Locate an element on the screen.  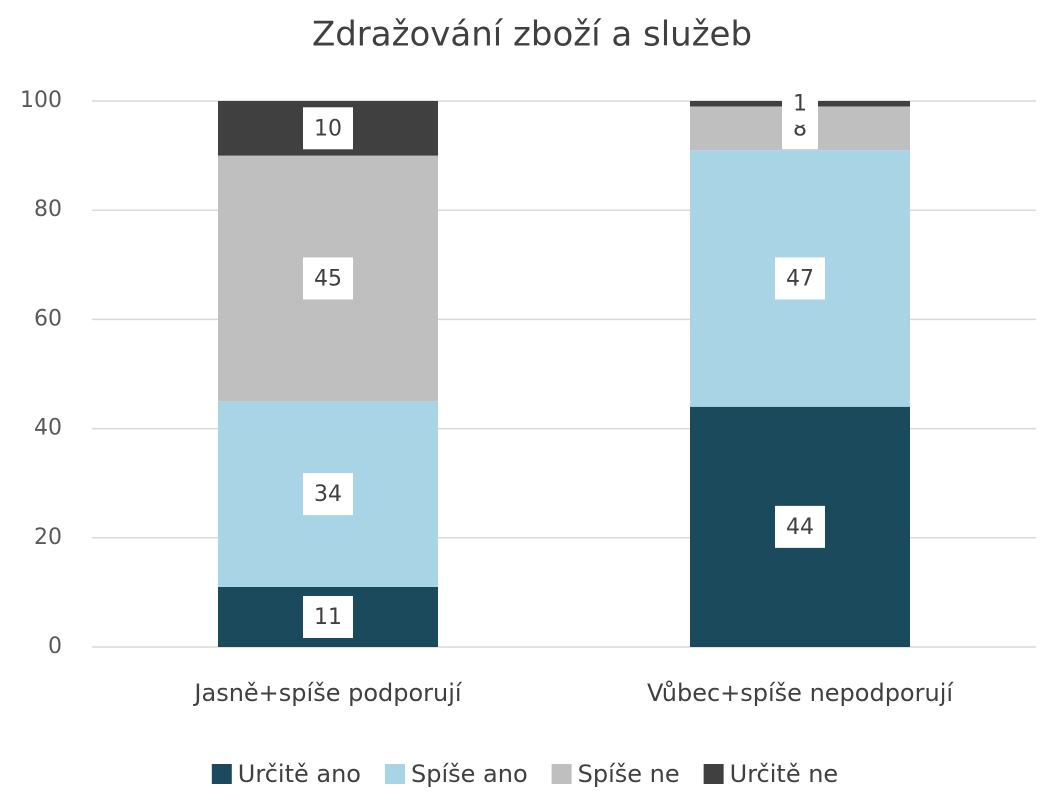
legend-label: Určitě ano is located at coordinates (299, 774).